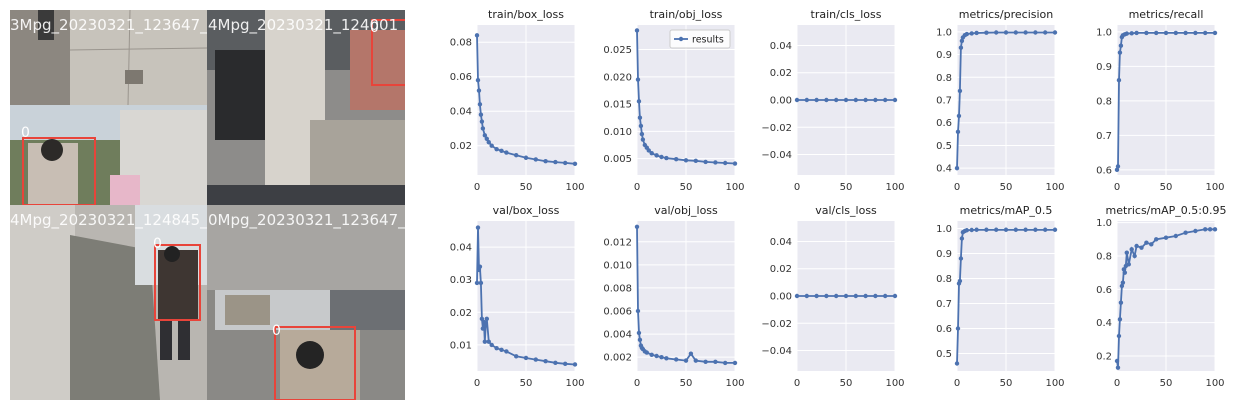 The image size is (1258, 409). What do you see at coordinates (832, 296) in the screenshot?
I see `chart-panel: 0 50 100 −0.04 −0.02 0.00 0.02 0.04 val/cls_loss` at bounding box center [832, 296].